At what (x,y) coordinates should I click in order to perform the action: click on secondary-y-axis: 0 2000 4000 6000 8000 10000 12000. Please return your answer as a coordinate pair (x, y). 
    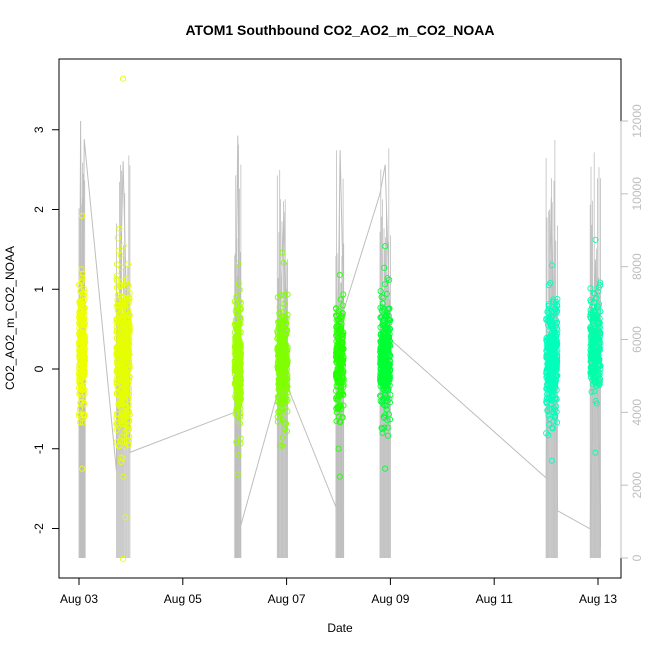
    Looking at the image, I should click on (632, 332).